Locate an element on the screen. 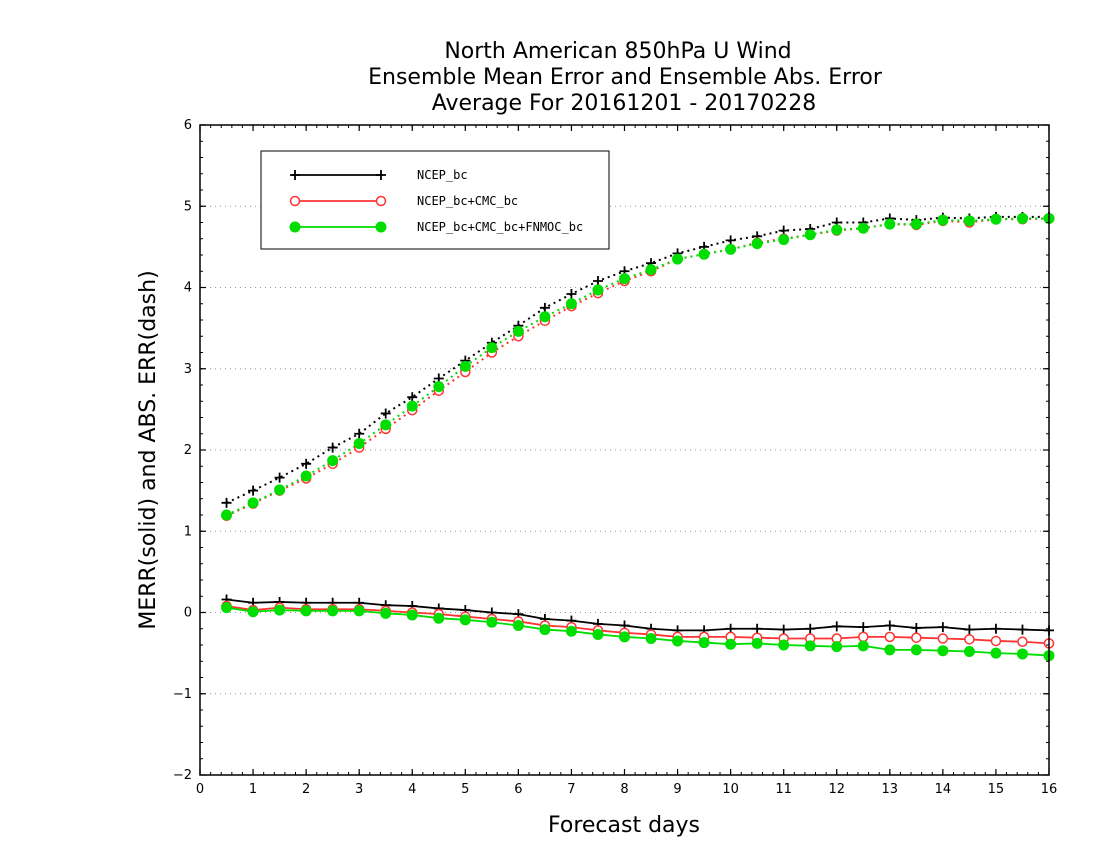 This screenshot has width=1100, height=850. x-tick-label: 14 is located at coordinates (943, 789).